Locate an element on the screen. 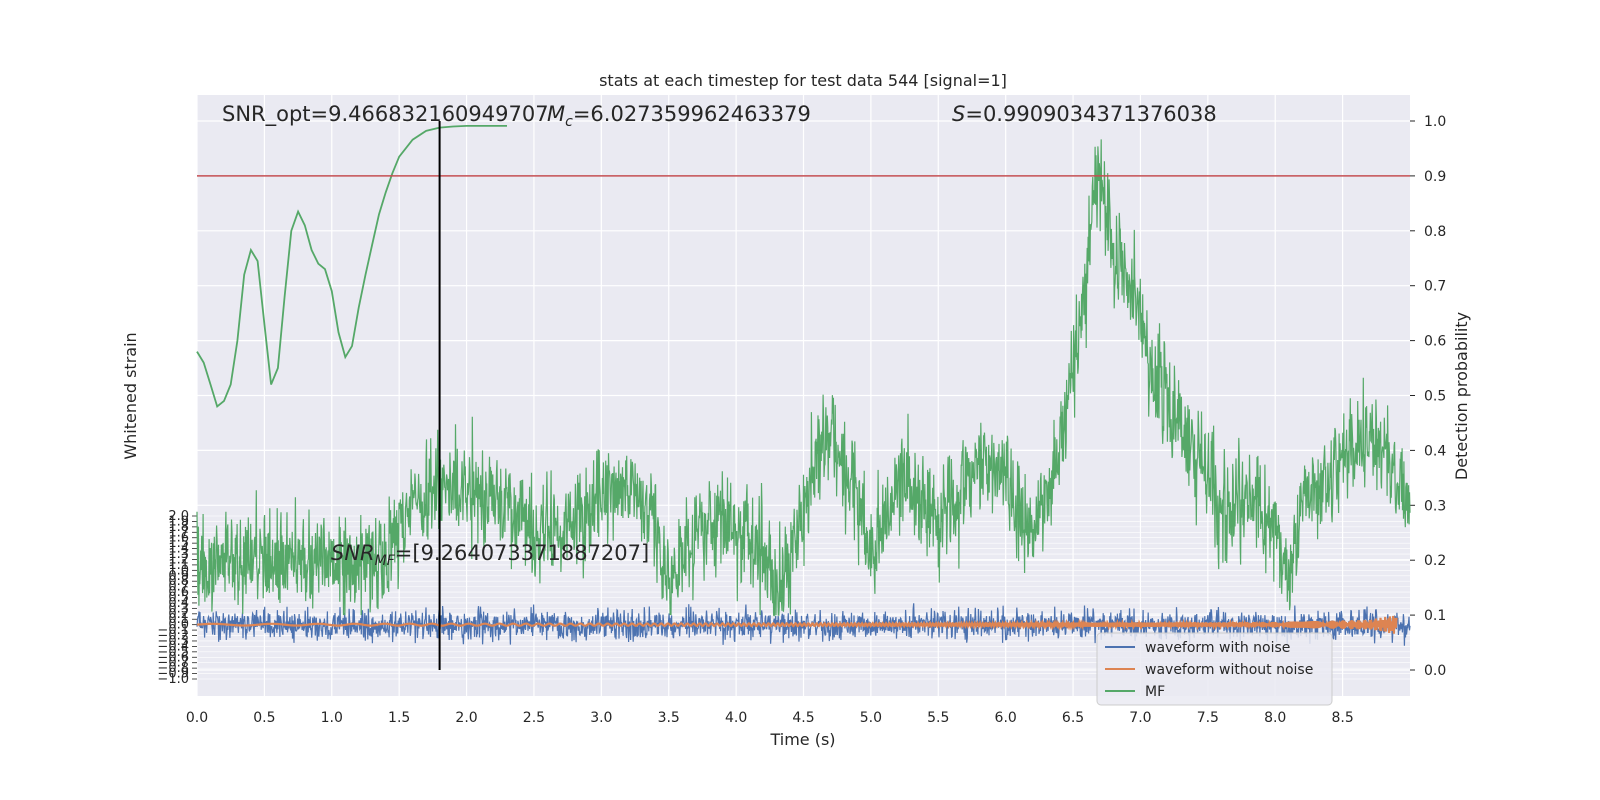 The width and height of the screenshot is (1600, 800). snr-mf-annotation: SNRMF=[9.264073371887207] is located at coordinates (490, 555).